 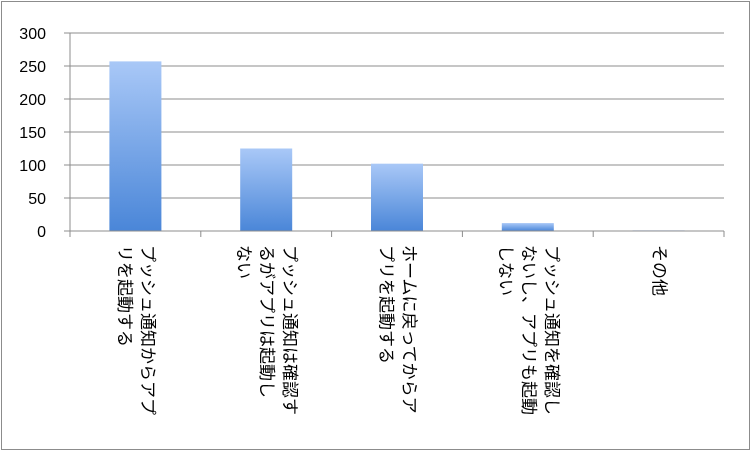 What do you see at coordinates (386, 304) in the screenshot?
I see `category-label-line: プリを起動する` at bounding box center [386, 304].